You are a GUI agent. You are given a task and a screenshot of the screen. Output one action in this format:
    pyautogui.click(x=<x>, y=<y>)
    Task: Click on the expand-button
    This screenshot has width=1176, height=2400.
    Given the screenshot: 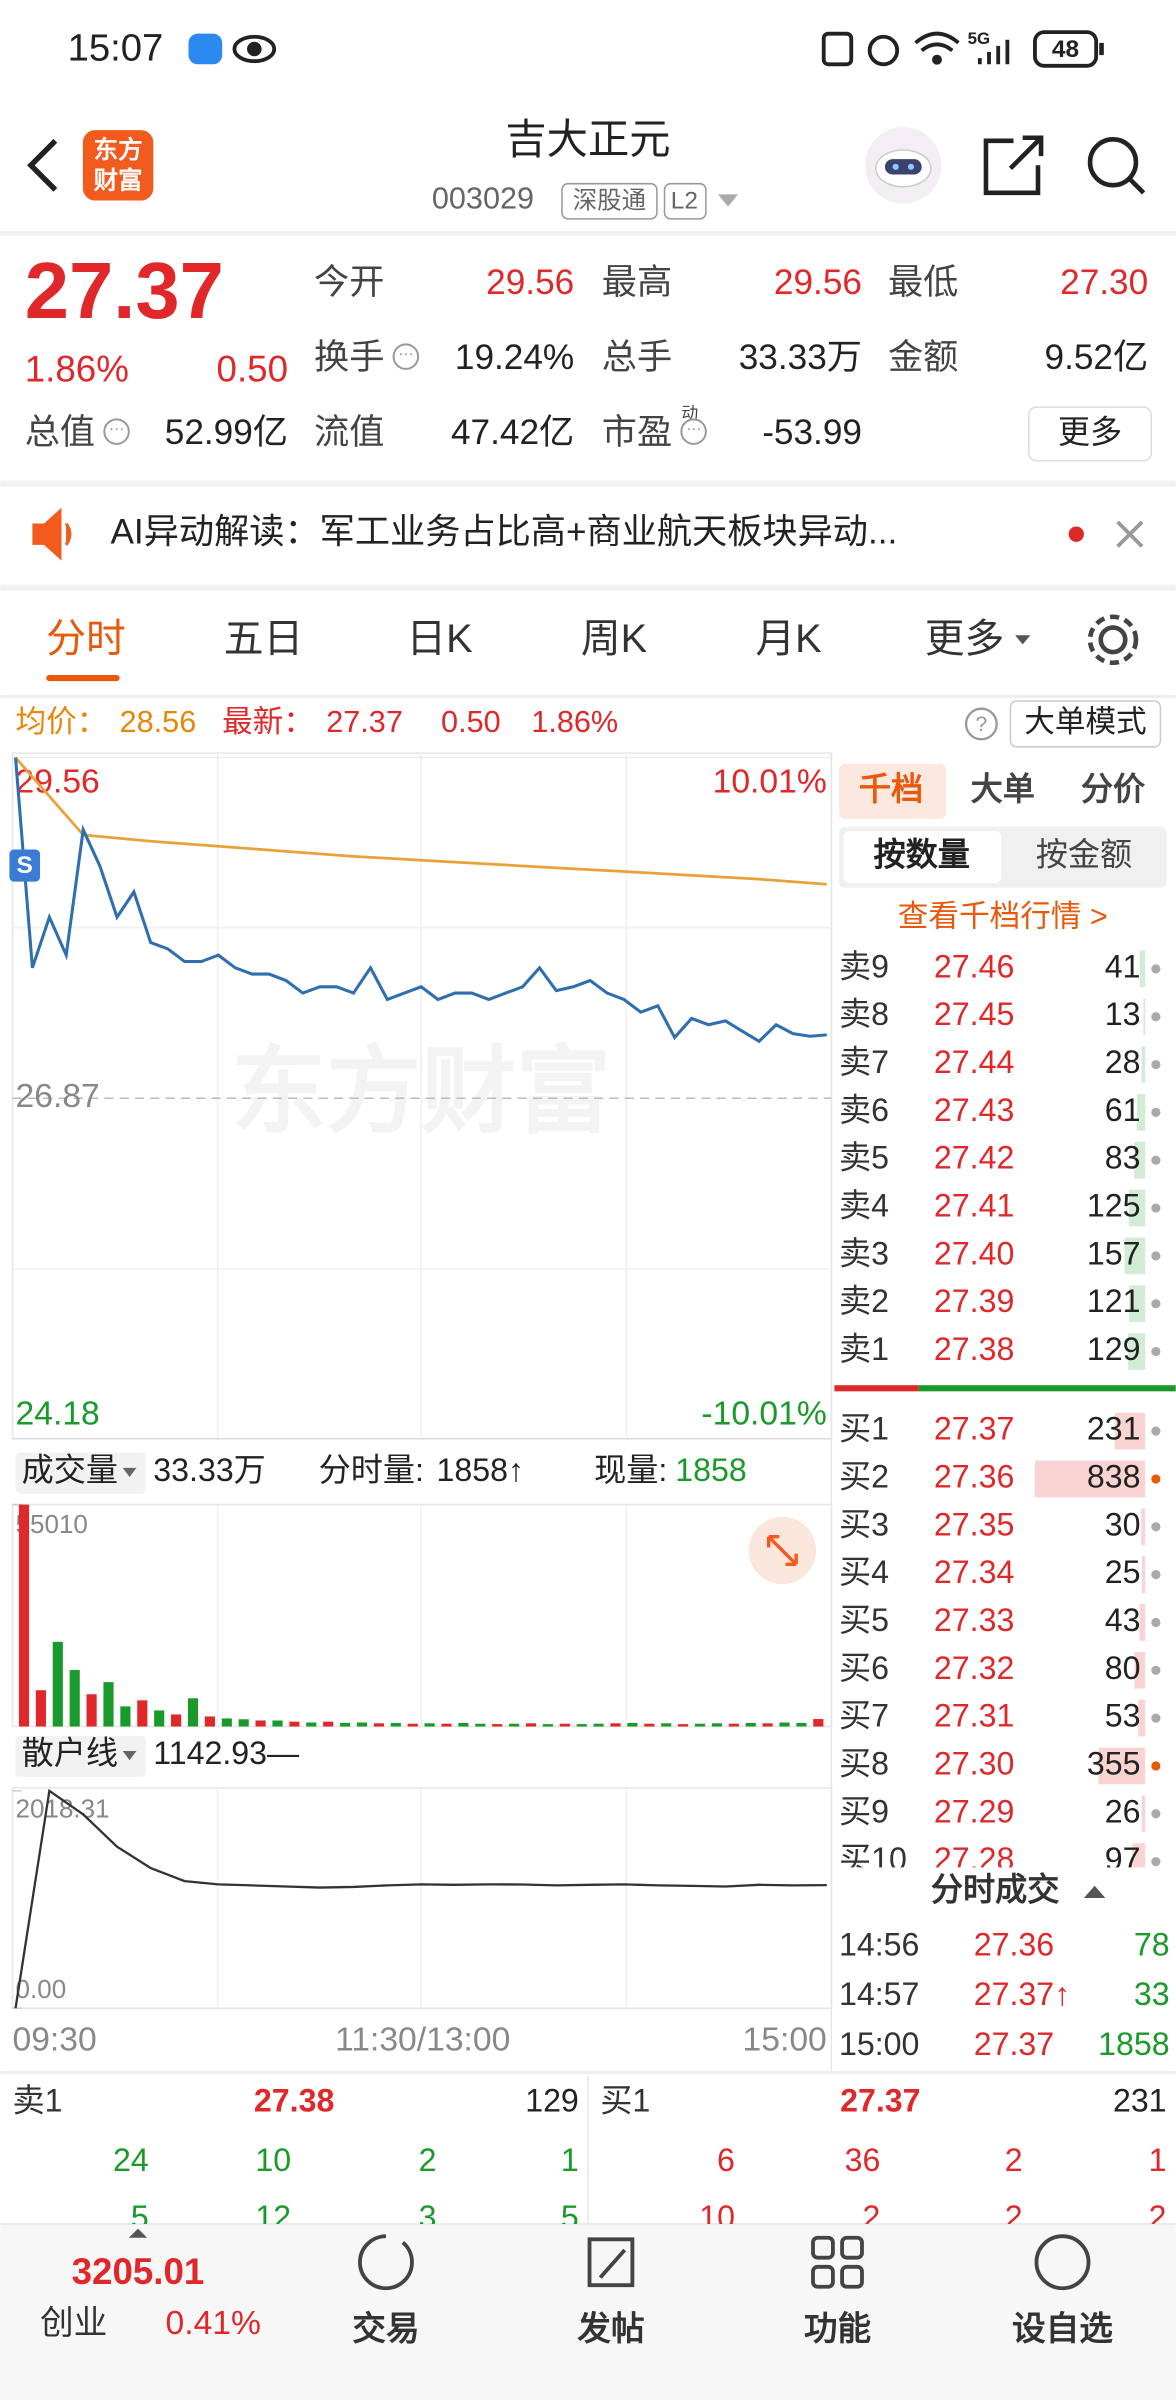 What is the action you would take?
    pyautogui.click(x=782, y=1550)
    